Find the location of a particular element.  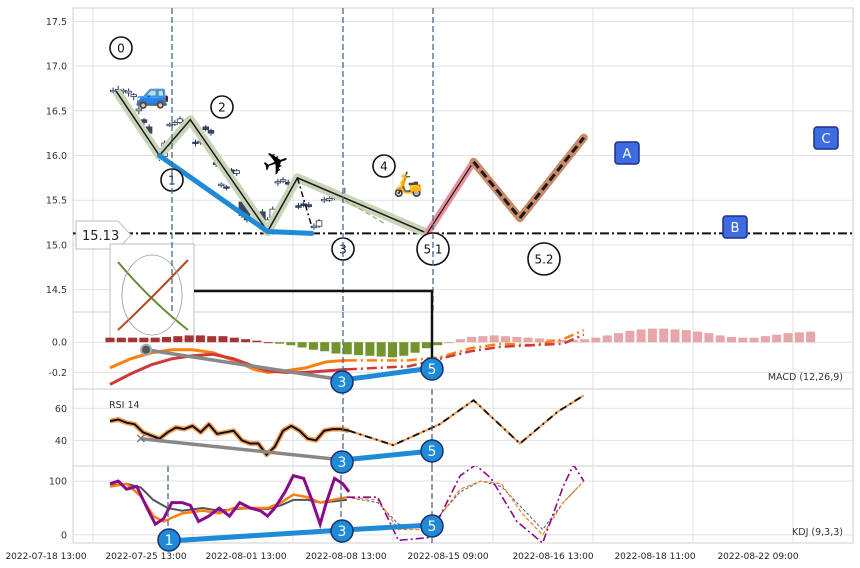

rsi-annotations: ✕ is located at coordinates (284, 447).